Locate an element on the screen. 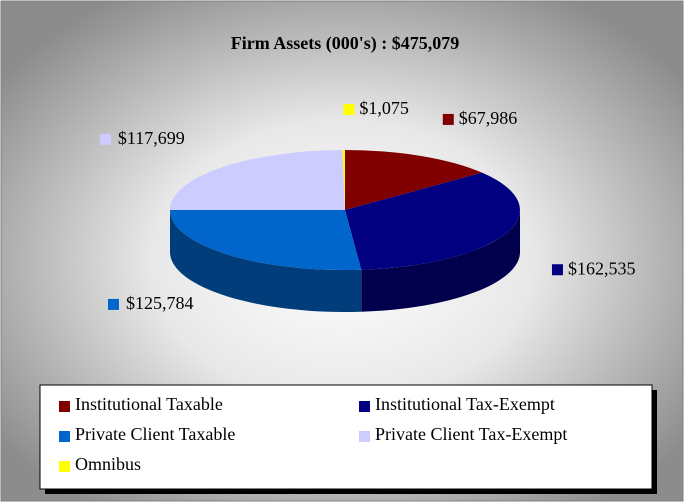 This screenshot has width=684, height=502. data-label: $67,986 is located at coordinates (488, 118).